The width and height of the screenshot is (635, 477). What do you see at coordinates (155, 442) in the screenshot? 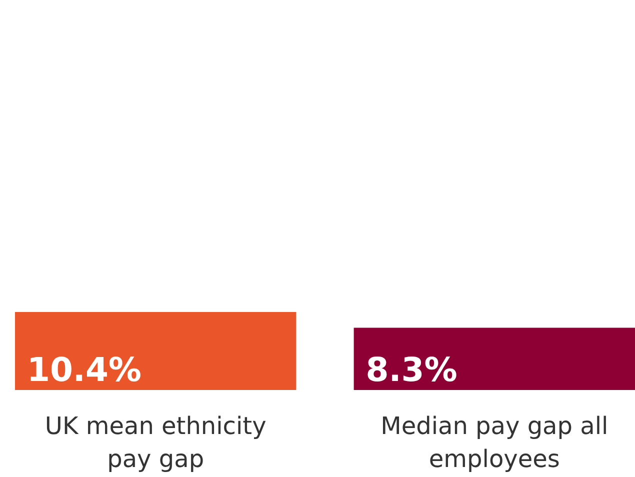
I see `x-tick-label: UK mean ethnicity pay gap` at bounding box center [155, 442].